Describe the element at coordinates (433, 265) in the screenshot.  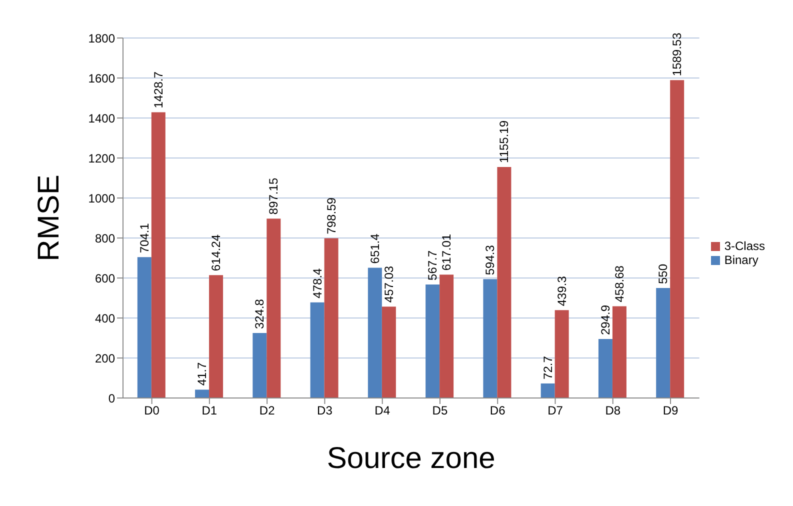
I see `data-label: 567.7` at that location.